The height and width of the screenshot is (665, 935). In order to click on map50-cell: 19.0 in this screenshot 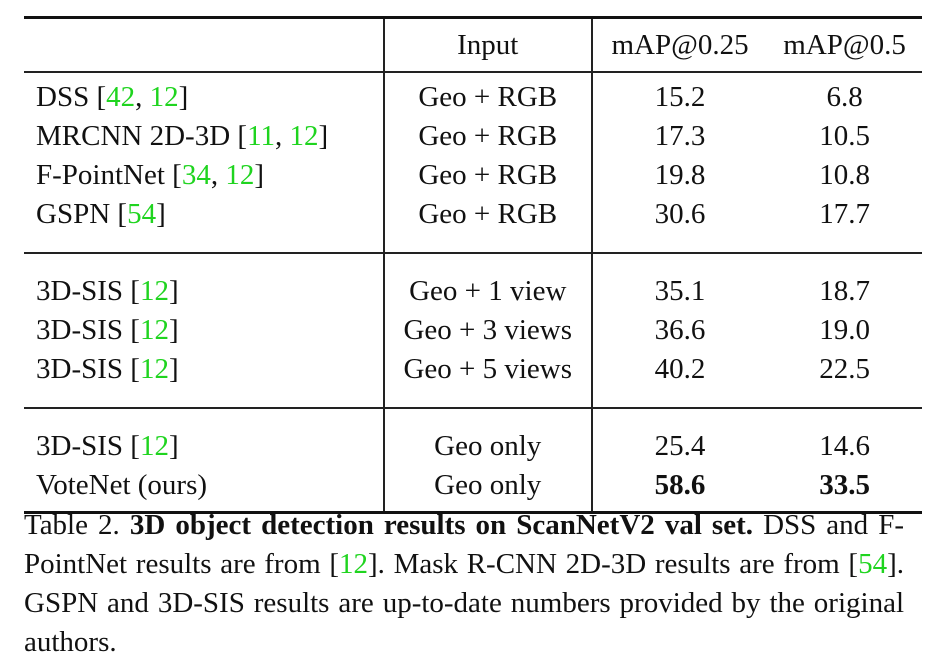, I will do `click(844, 330)`.